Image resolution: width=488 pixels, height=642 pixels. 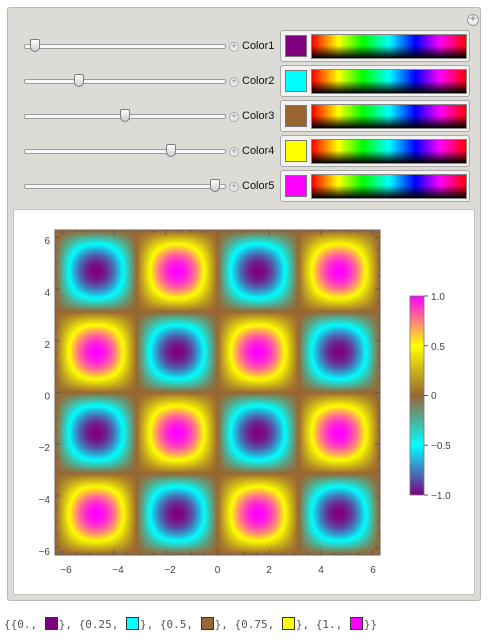 What do you see at coordinates (441, 496) in the screenshot?
I see `legend-tick-label: −1.0` at bounding box center [441, 496].